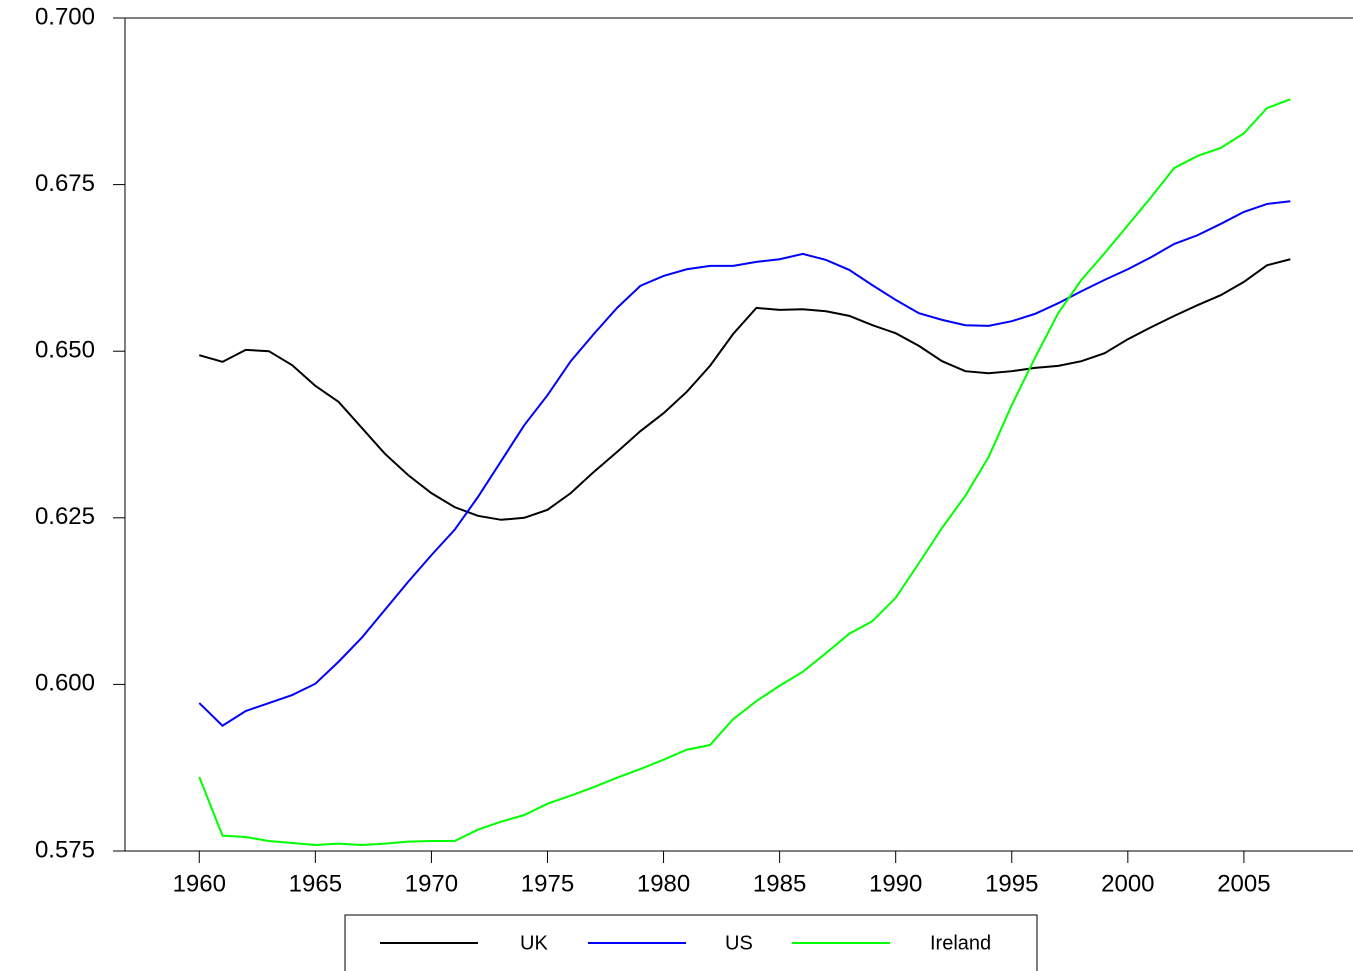 This screenshot has height=971, width=1353. Describe the element at coordinates (65, 849) in the screenshot. I see `y-tick-label: 0.575` at that location.